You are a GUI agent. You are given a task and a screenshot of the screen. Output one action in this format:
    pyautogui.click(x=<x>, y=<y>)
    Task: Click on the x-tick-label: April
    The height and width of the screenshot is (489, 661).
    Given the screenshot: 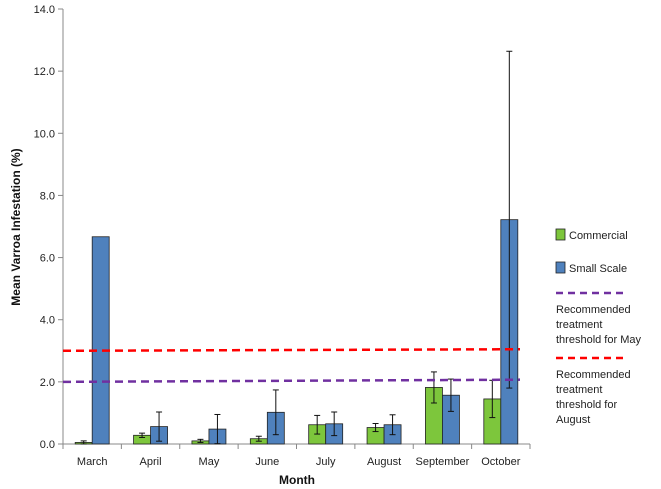 What is the action you would take?
    pyautogui.click(x=151, y=462)
    